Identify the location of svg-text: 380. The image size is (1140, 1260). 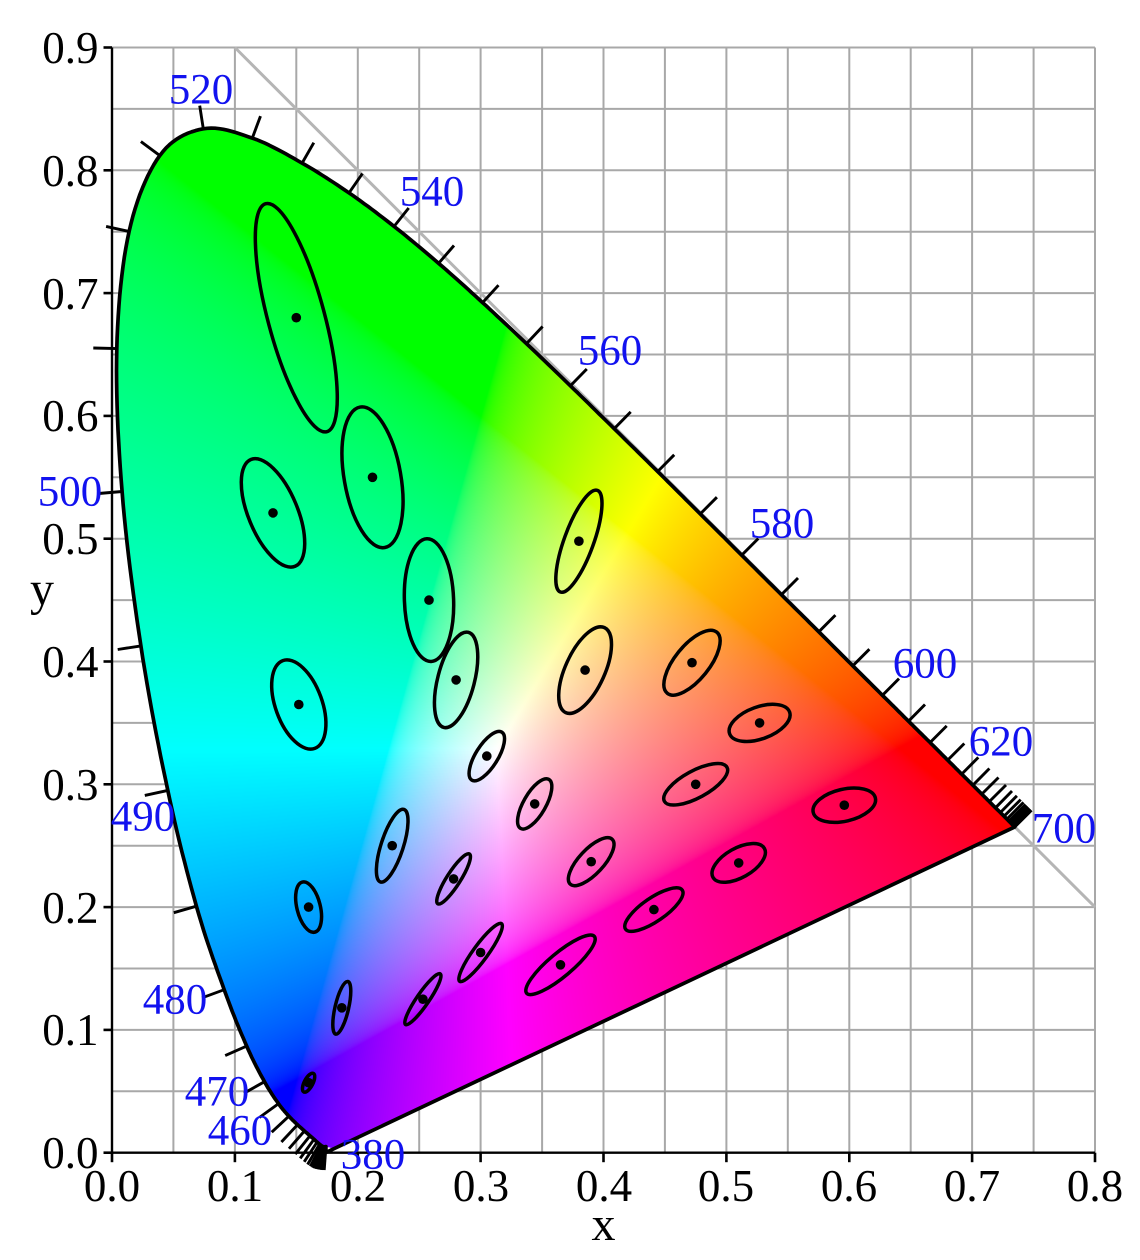
(373, 1154).